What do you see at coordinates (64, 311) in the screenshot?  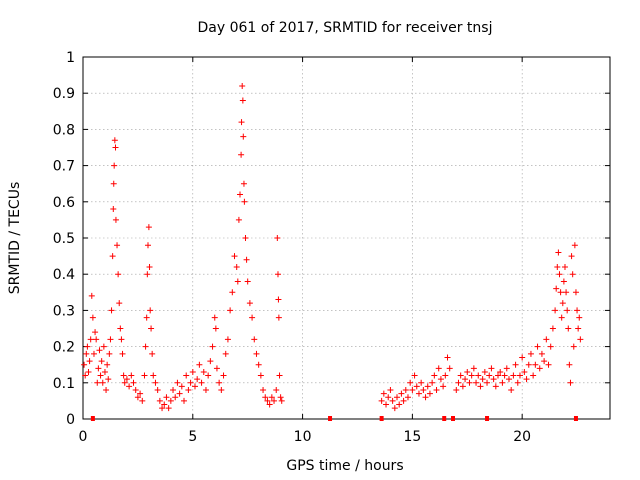 I see `y-tick-label: 0.3` at bounding box center [64, 311].